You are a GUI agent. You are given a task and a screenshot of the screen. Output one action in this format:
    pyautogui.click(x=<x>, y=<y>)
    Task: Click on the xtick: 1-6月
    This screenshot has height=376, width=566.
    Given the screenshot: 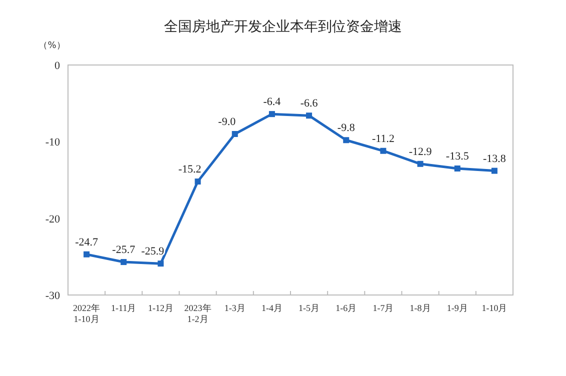 What is the action you would take?
    pyautogui.click(x=346, y=308)
    